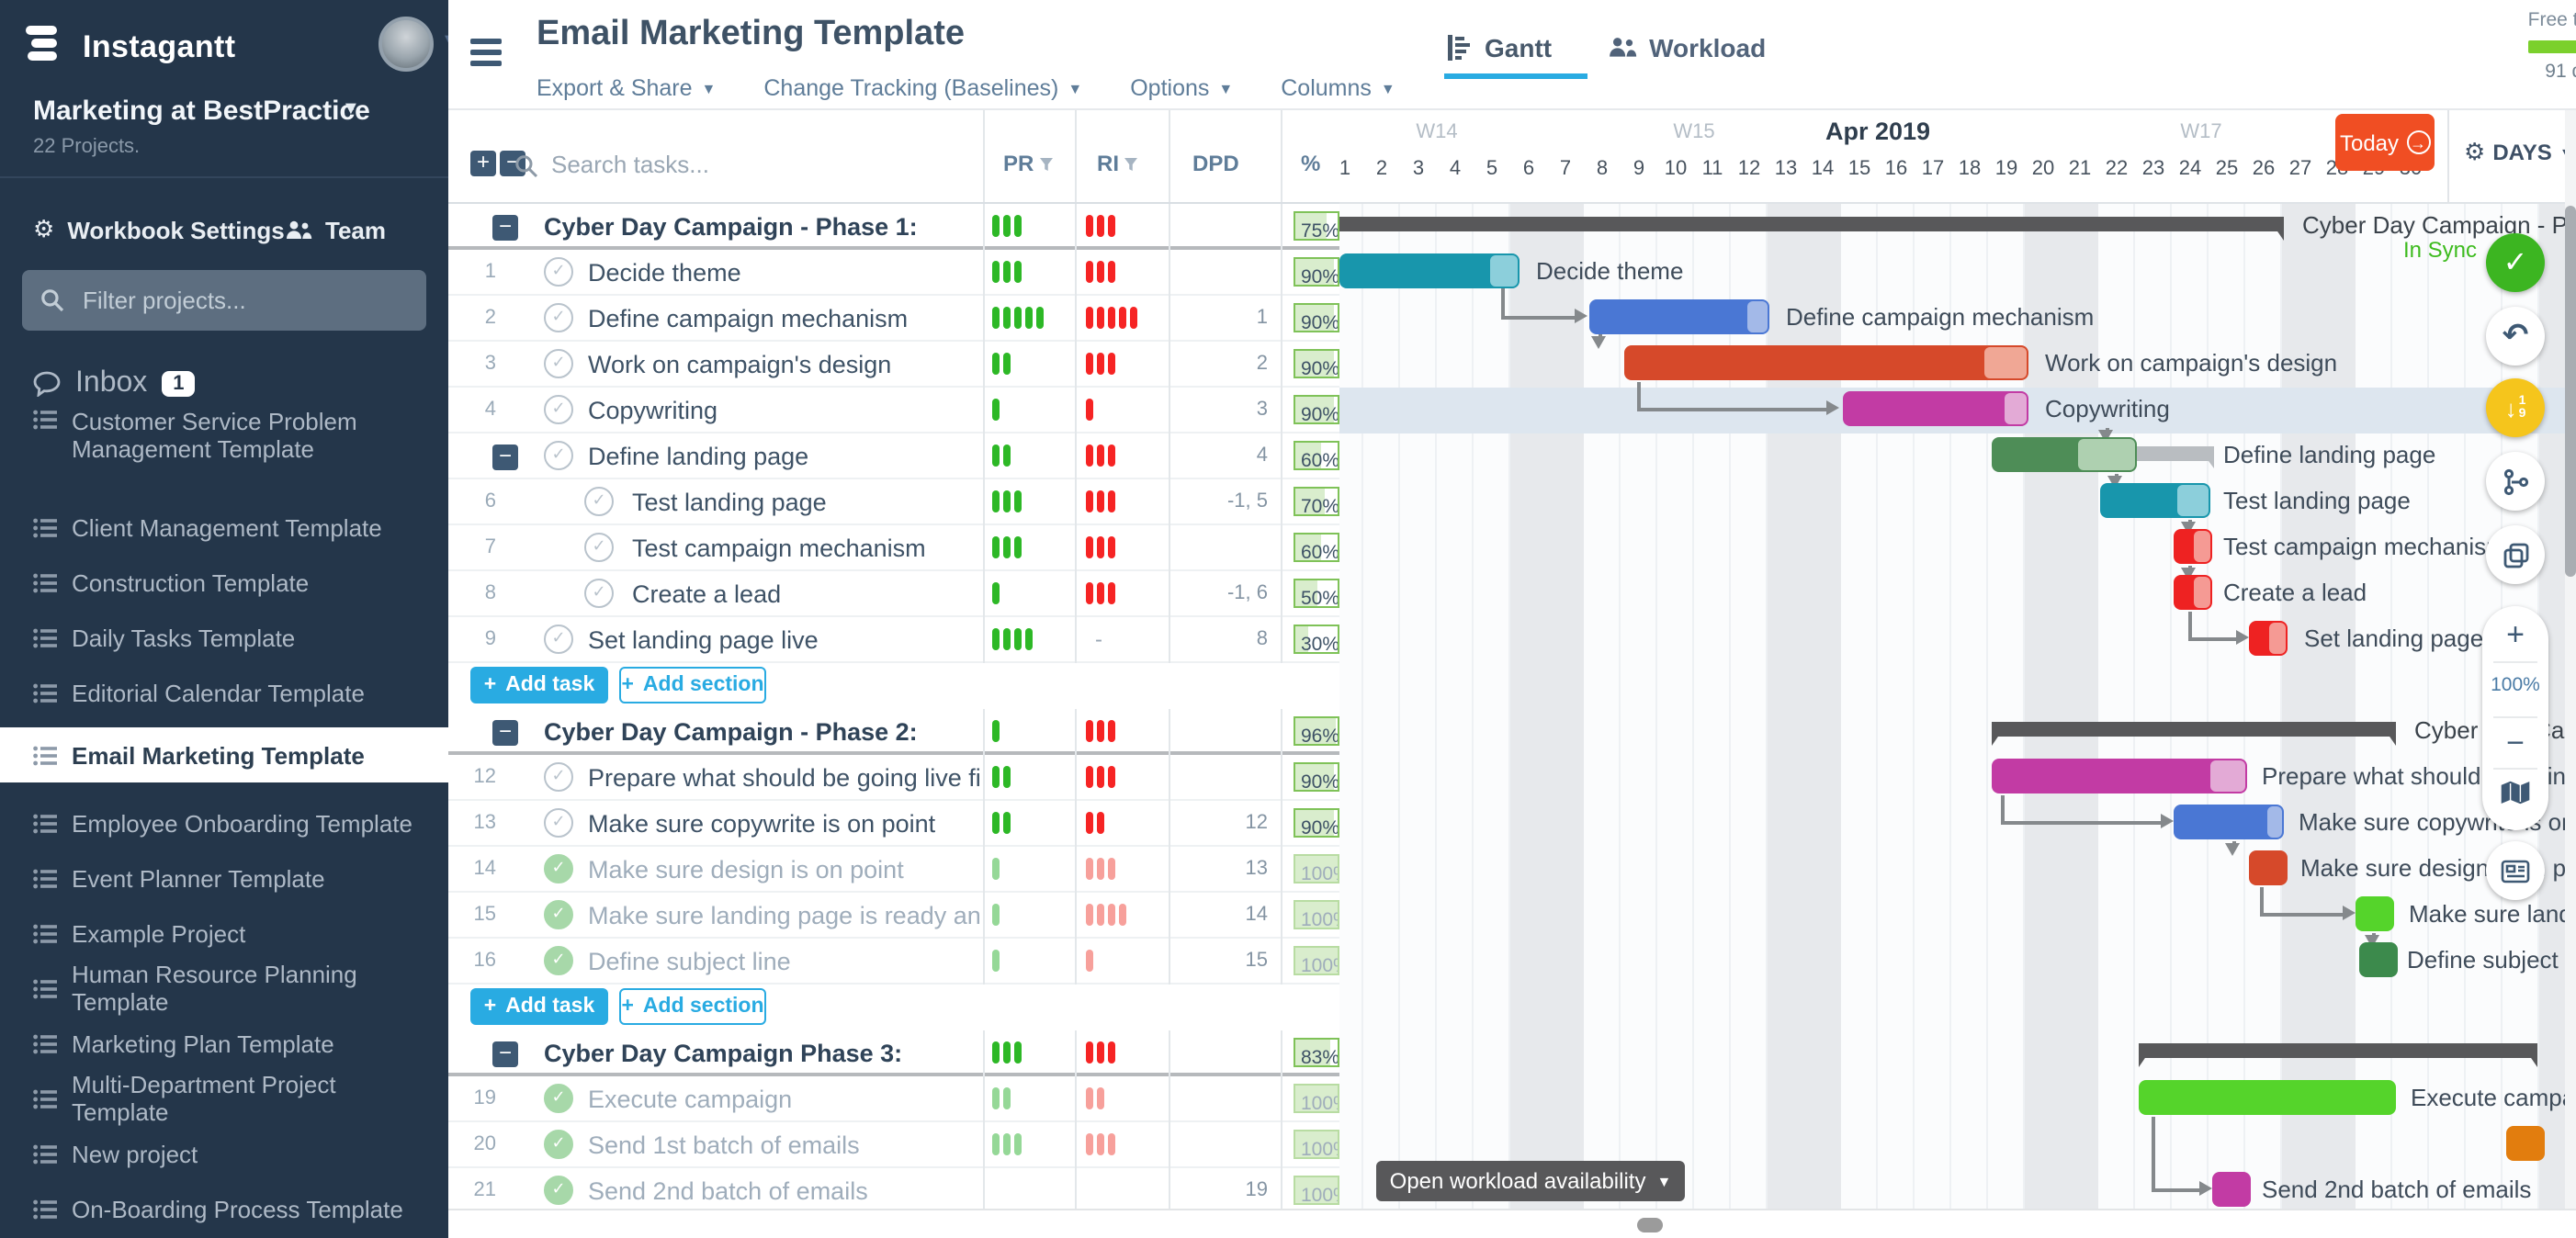 This screenshot has width=2576, height=1238. What do you see at coordinates (224, 527) in the screenshot?
I see `sidebar-project-item: Client Management Template` at bounding box center [224, 527].